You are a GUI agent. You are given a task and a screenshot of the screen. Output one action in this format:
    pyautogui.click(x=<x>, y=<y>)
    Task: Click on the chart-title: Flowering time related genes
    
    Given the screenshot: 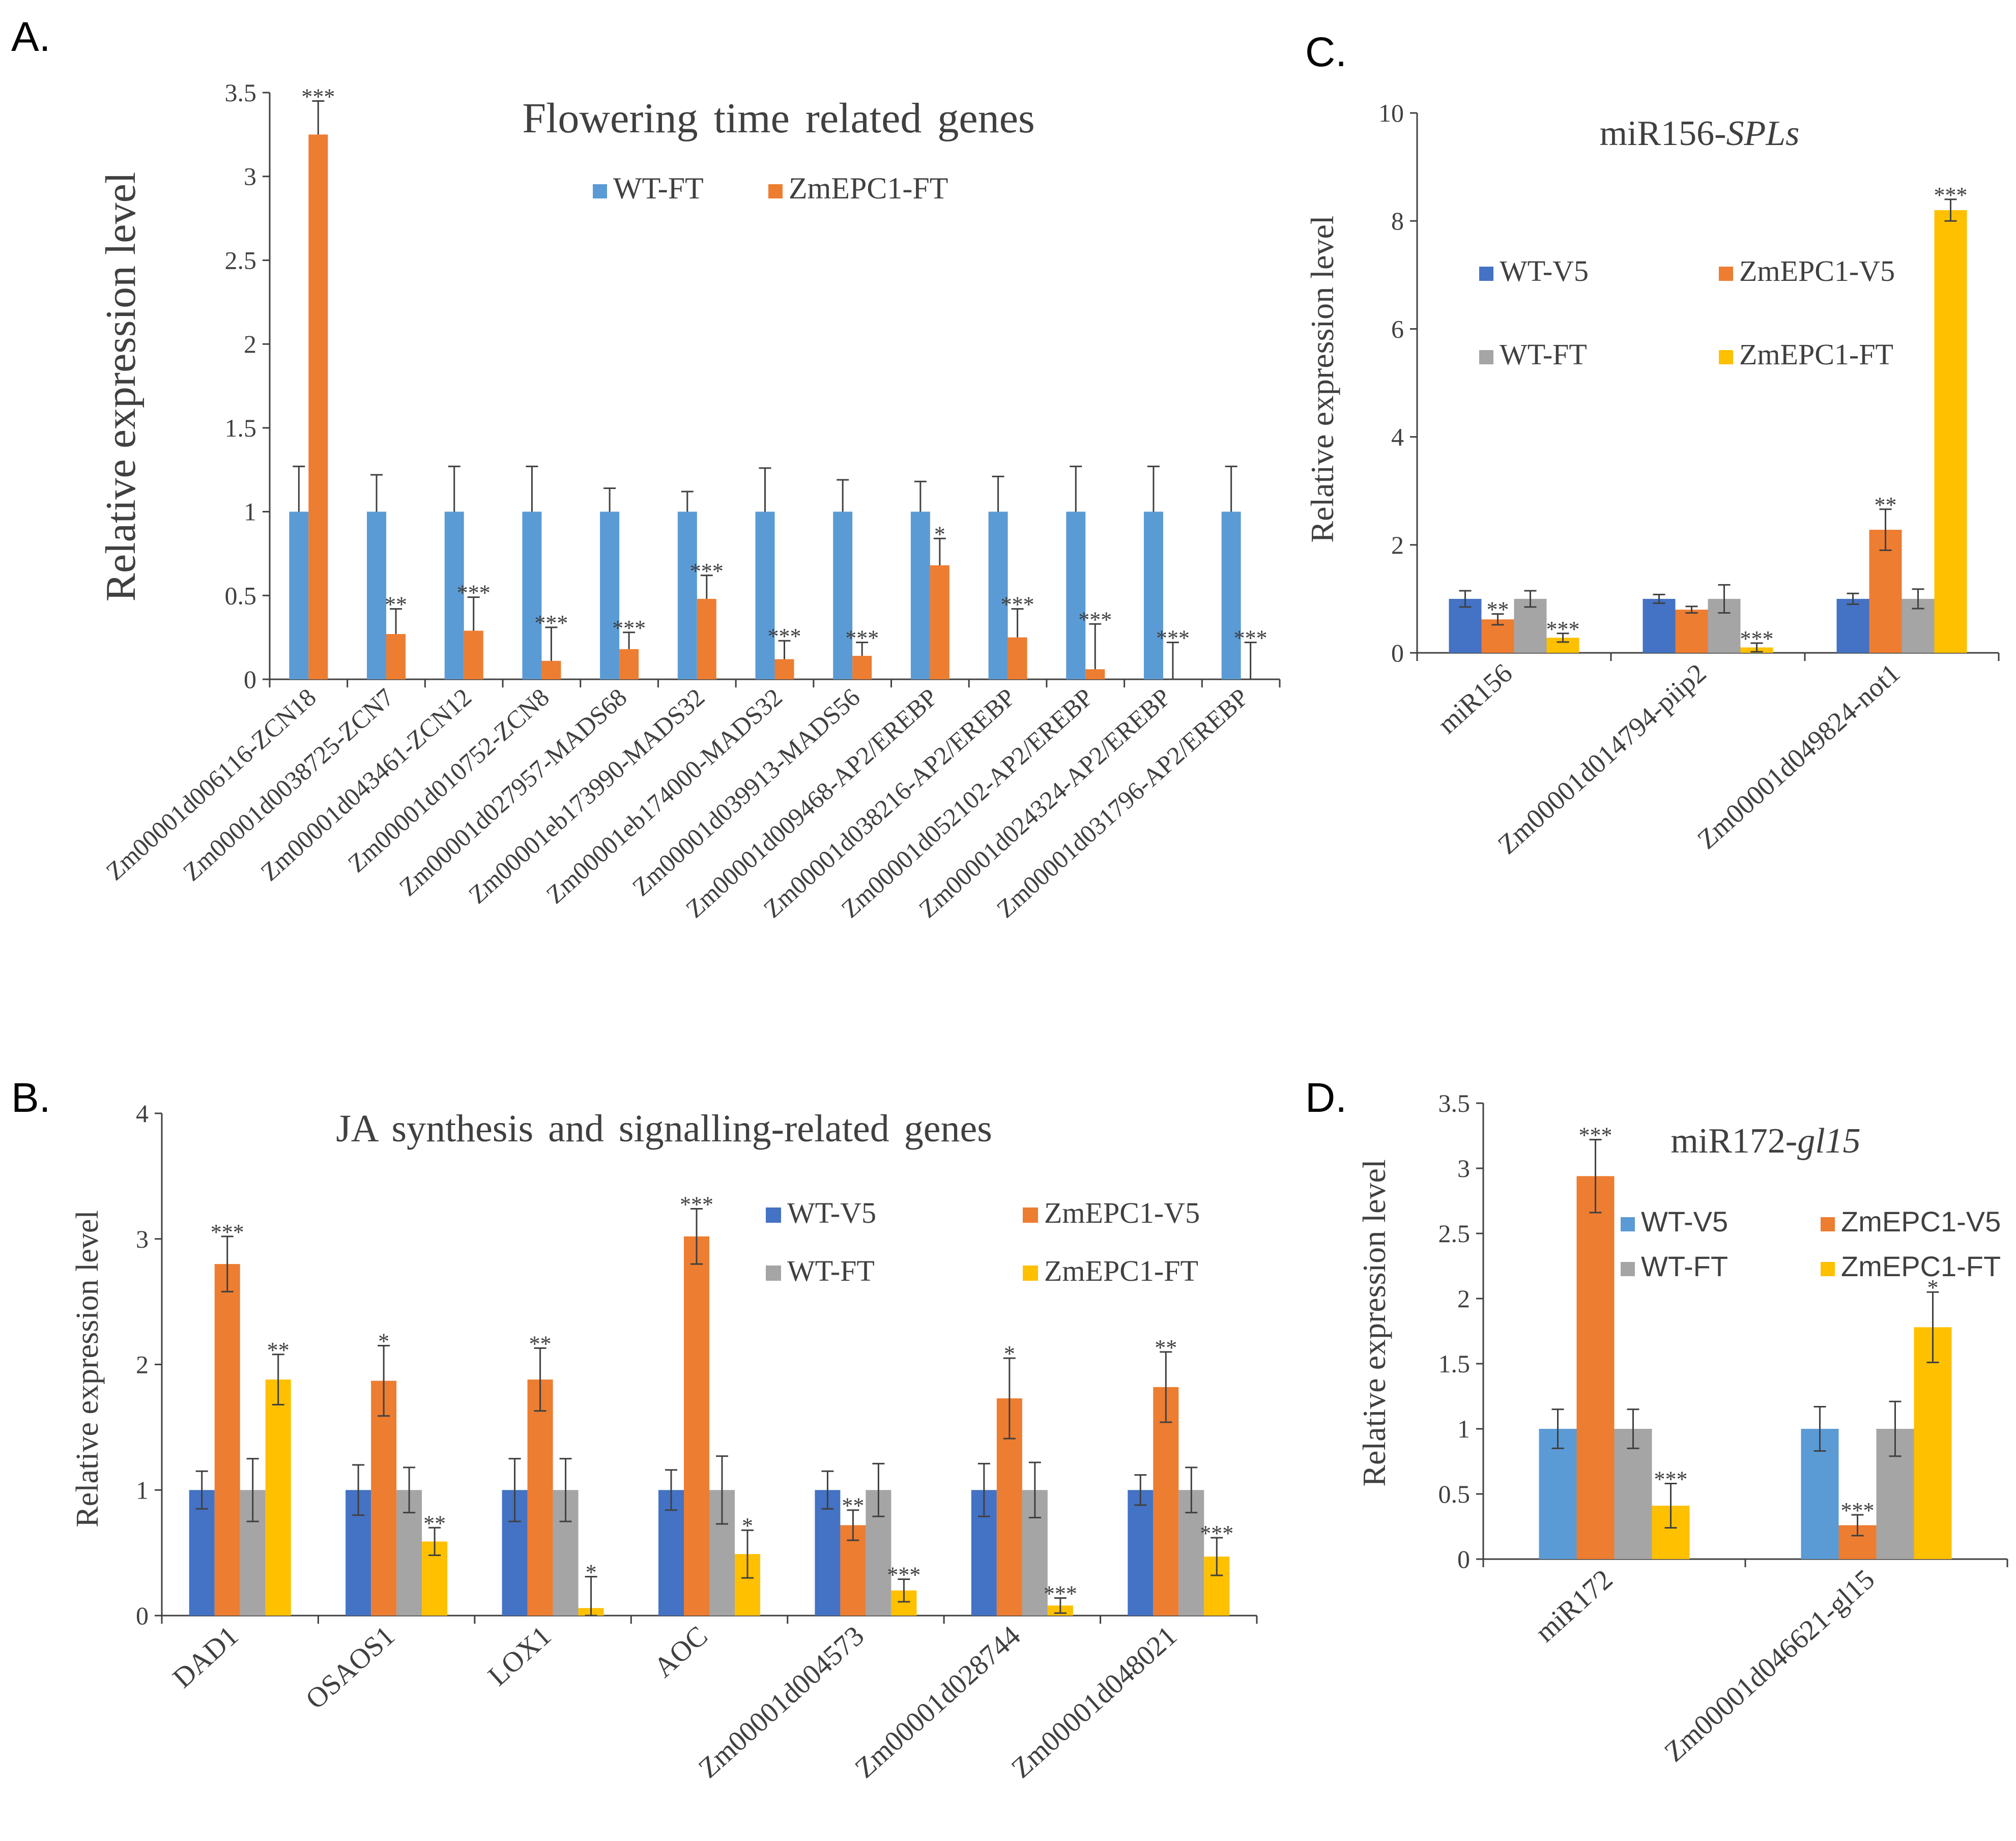 What is the action you would take?
    pyautogui.click(x=778, y=118)
    